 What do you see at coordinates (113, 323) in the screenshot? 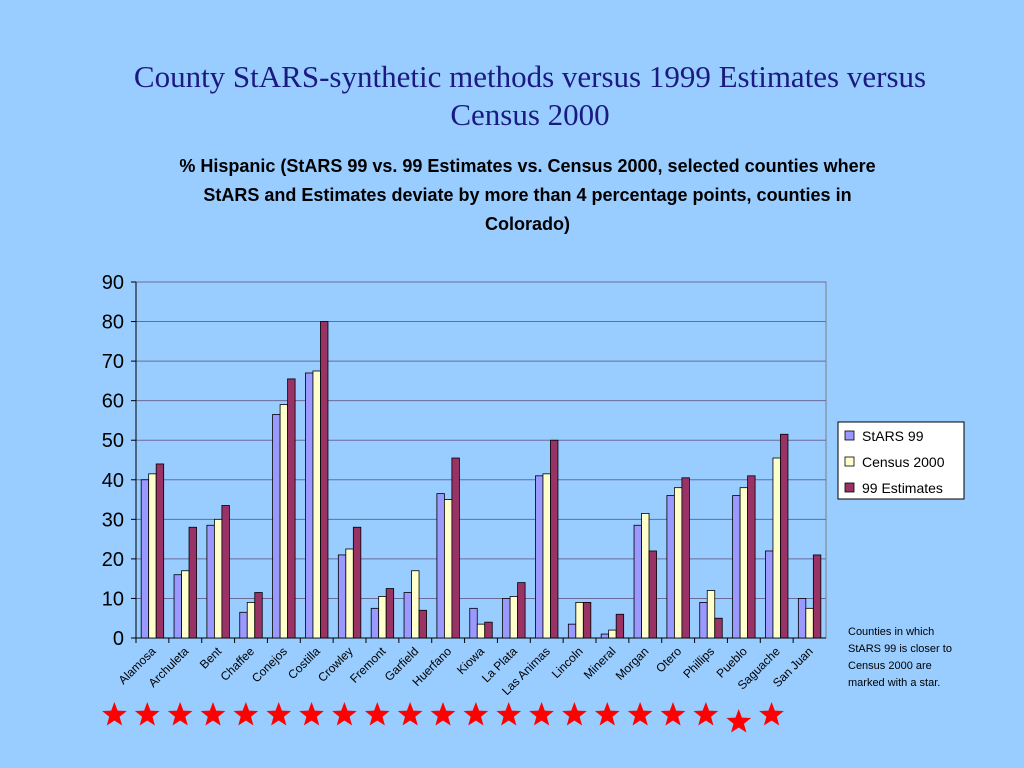
I see `y-tick-label: 80` at bounding box center [113, 323].